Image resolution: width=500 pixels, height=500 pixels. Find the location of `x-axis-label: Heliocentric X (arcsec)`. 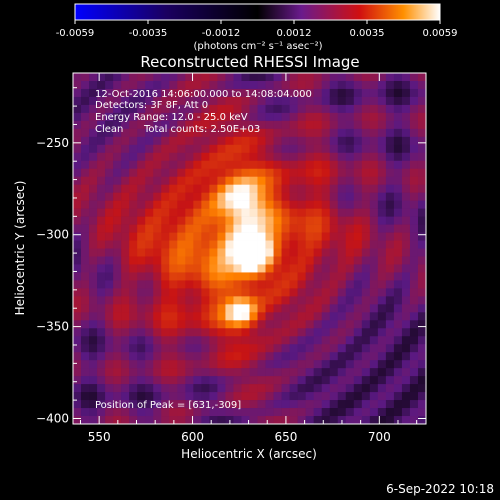

x-axis-label: Heliocentric X (arcsec) is located at coordinates (249, 454).